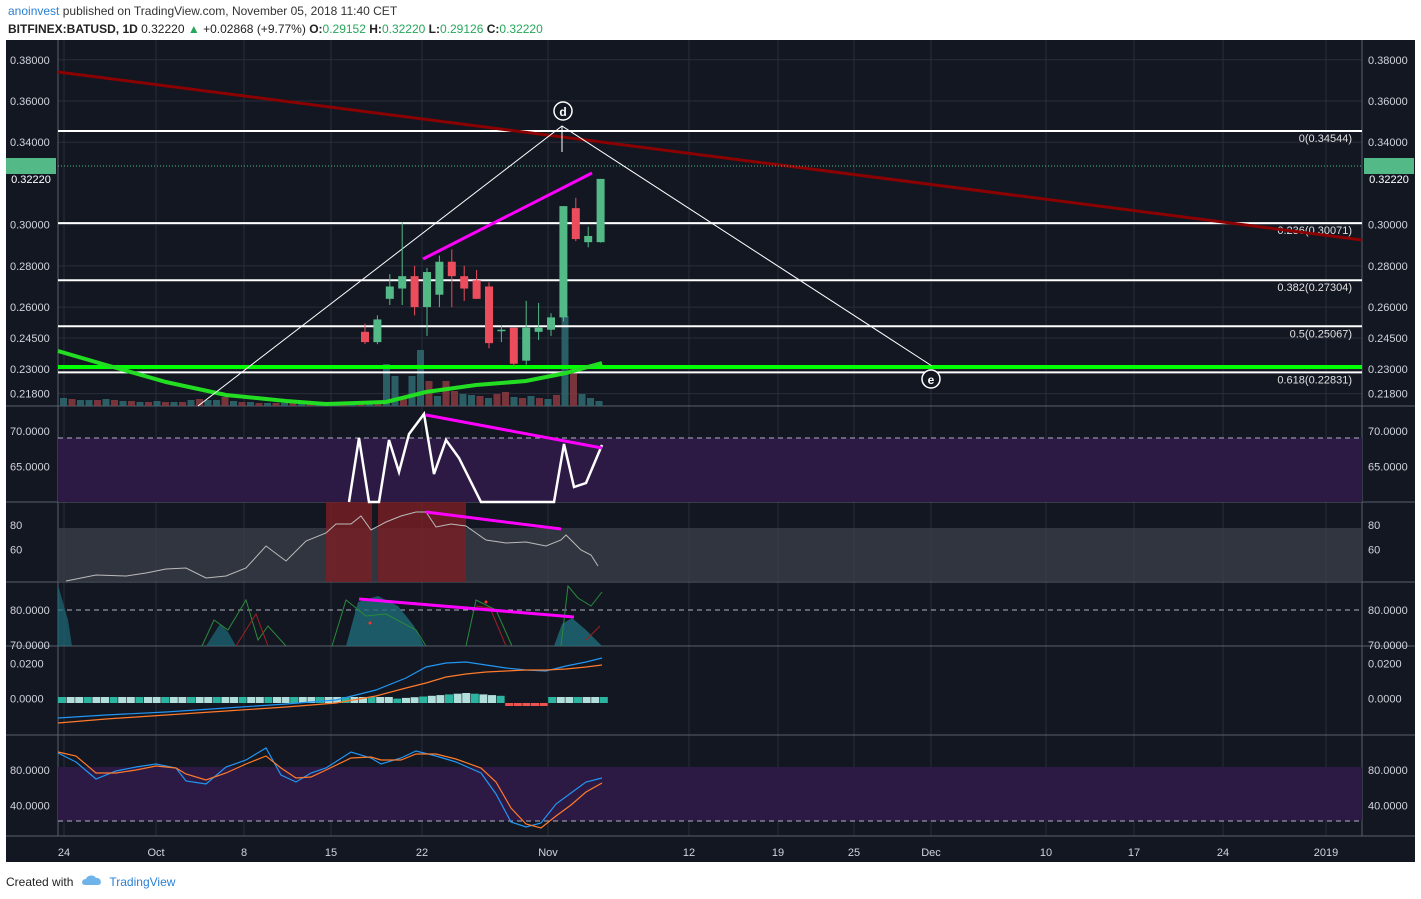 This screenshot has width=1421, height=899. Describe the element at coordinates (30, 395) in the screenshot. I see `price-tick-left: 0.21800` at that location.